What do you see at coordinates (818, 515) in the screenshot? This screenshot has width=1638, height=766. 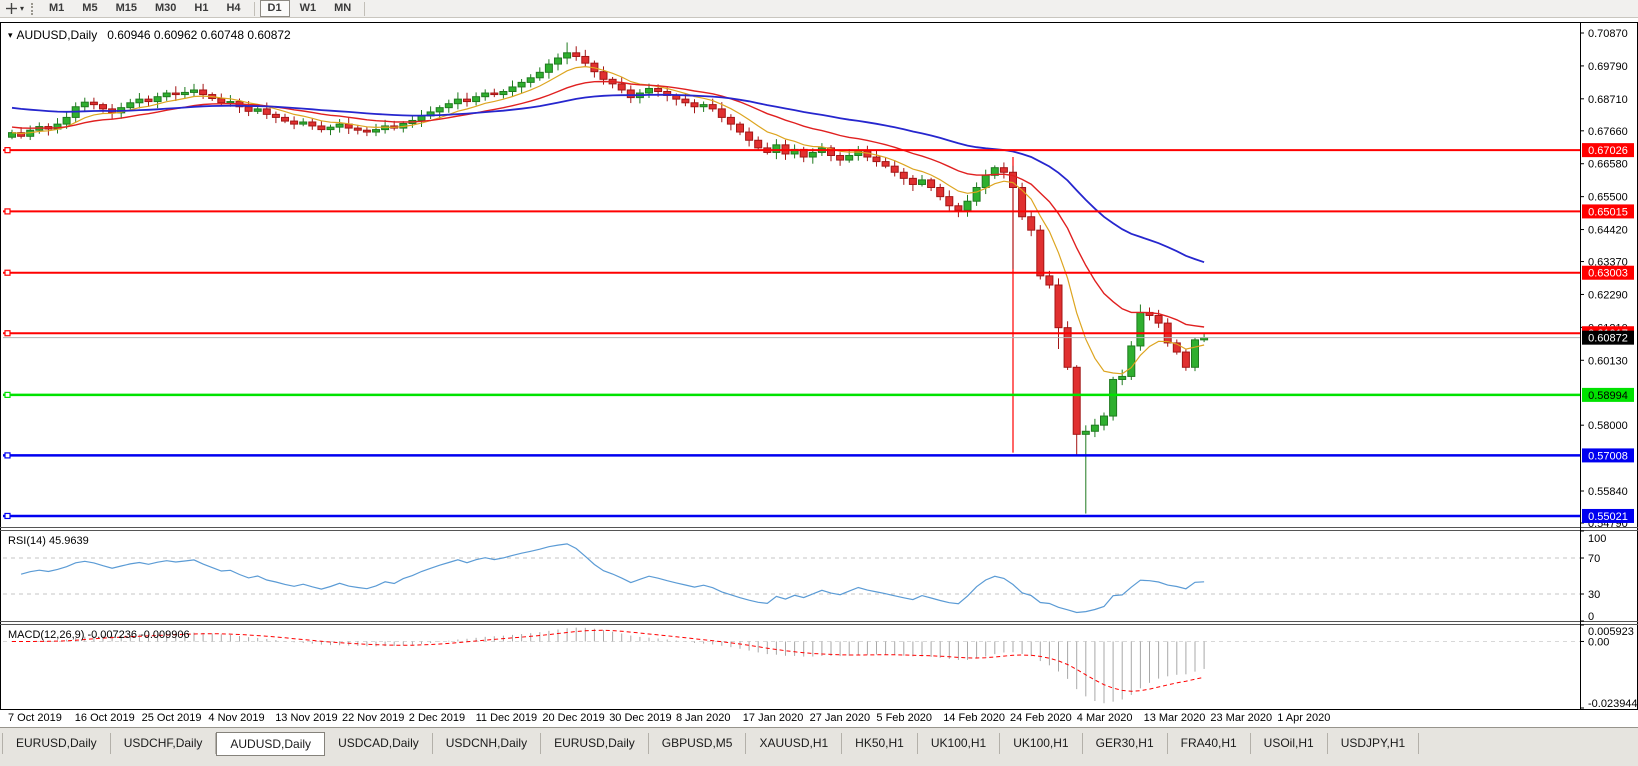 I see `hline-0.55021: 0.55021` at bounding box center [818, 515].